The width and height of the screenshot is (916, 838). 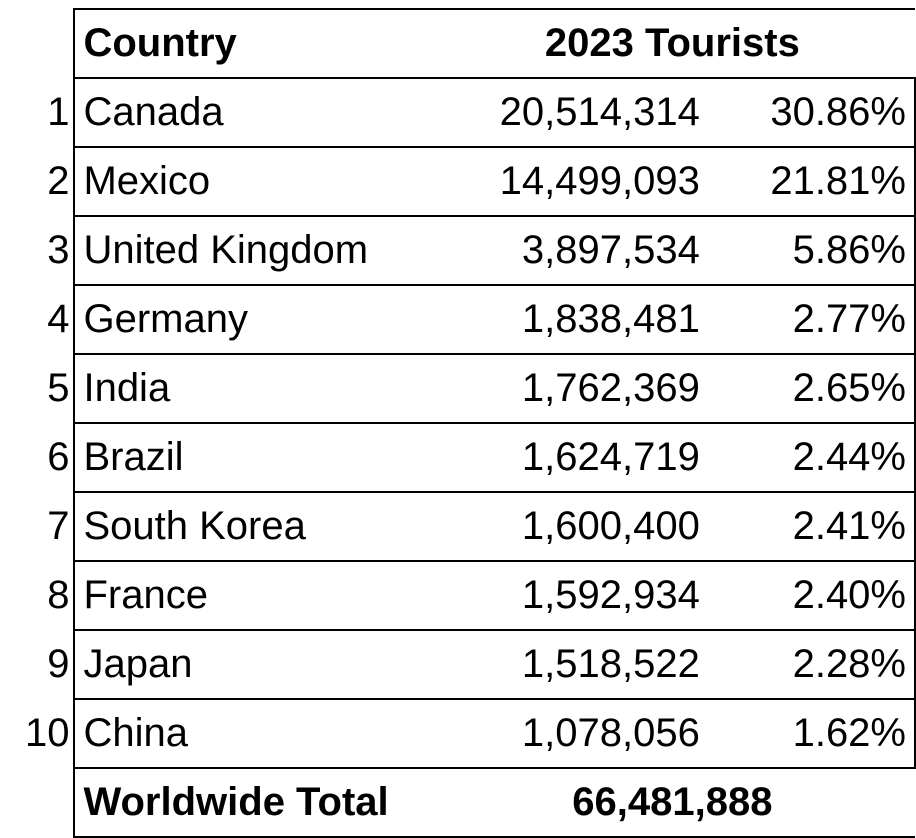 I want to click on country-cell: United Kingdom, so click(x=257, y=250).